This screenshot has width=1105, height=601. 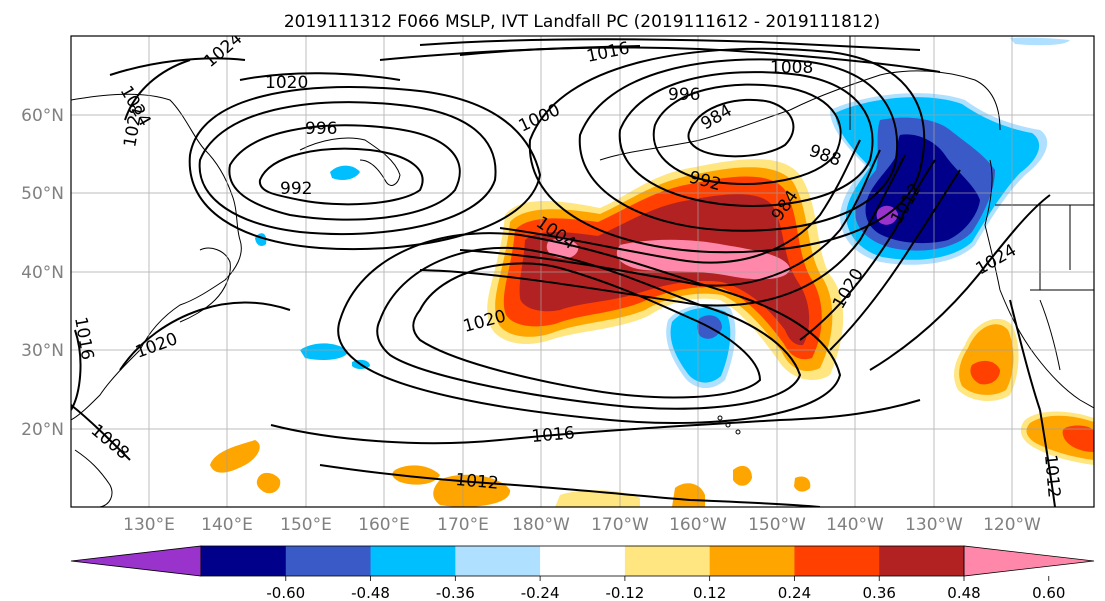 What do you see at coordinates (895, 260) in the screenshot?
I see `contour-1020-band` at bounding box center [895, 260].